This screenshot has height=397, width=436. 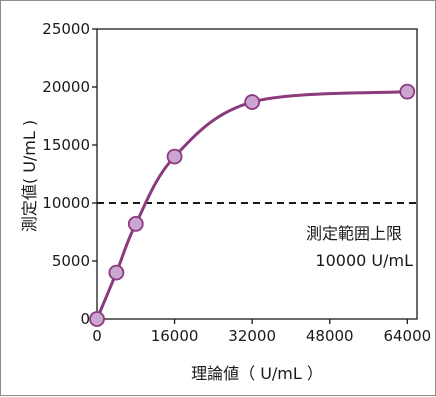 What do you see at coordinates (85, 319) in the screenshot?
I see `y-tick-label: 0` at bounding box center [85, 319].